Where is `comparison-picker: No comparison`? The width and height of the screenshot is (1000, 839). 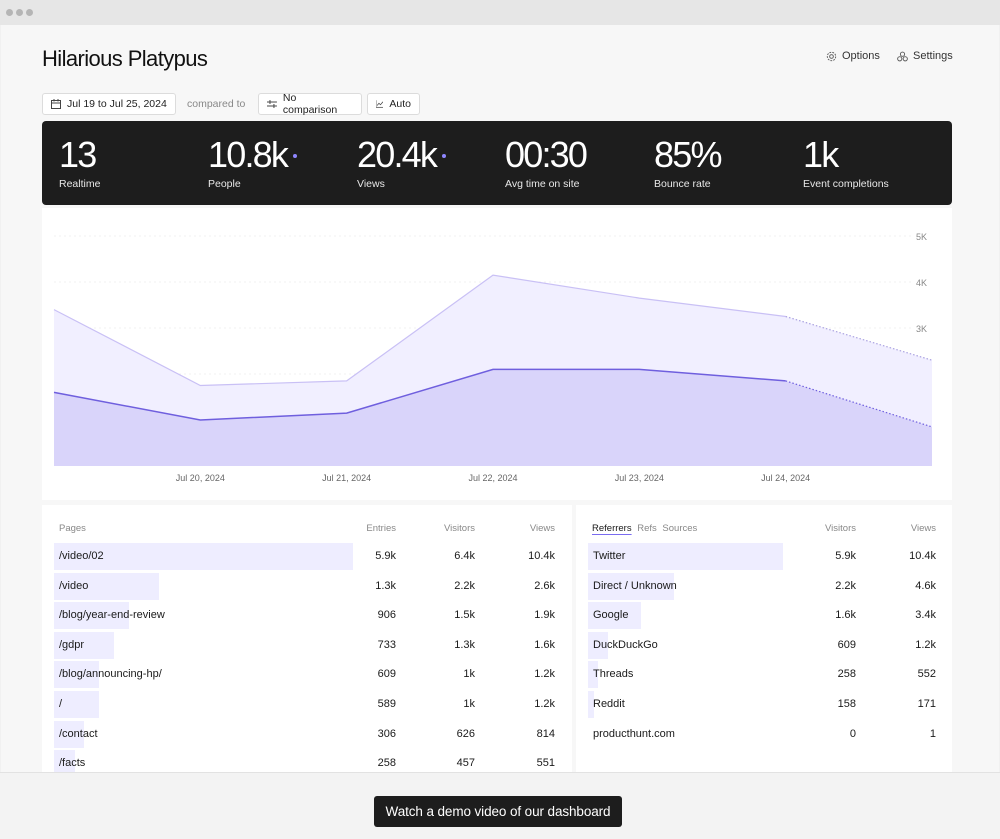
comparison-picker: No comparison is located at coordinates (310, 104).